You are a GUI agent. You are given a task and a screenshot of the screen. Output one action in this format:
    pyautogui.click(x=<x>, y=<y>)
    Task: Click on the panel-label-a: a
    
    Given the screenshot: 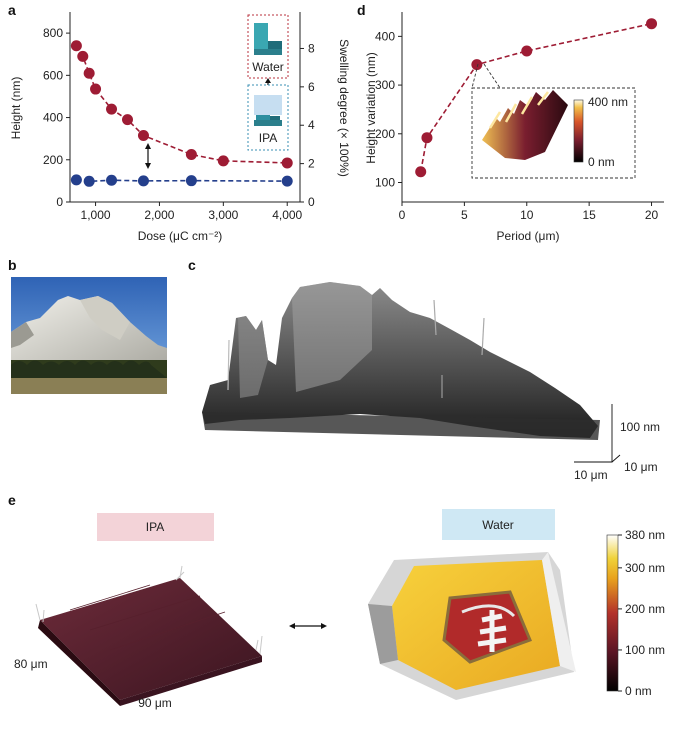 What is the action you would take?
    pyautogui.click(x=12, y=10)
    